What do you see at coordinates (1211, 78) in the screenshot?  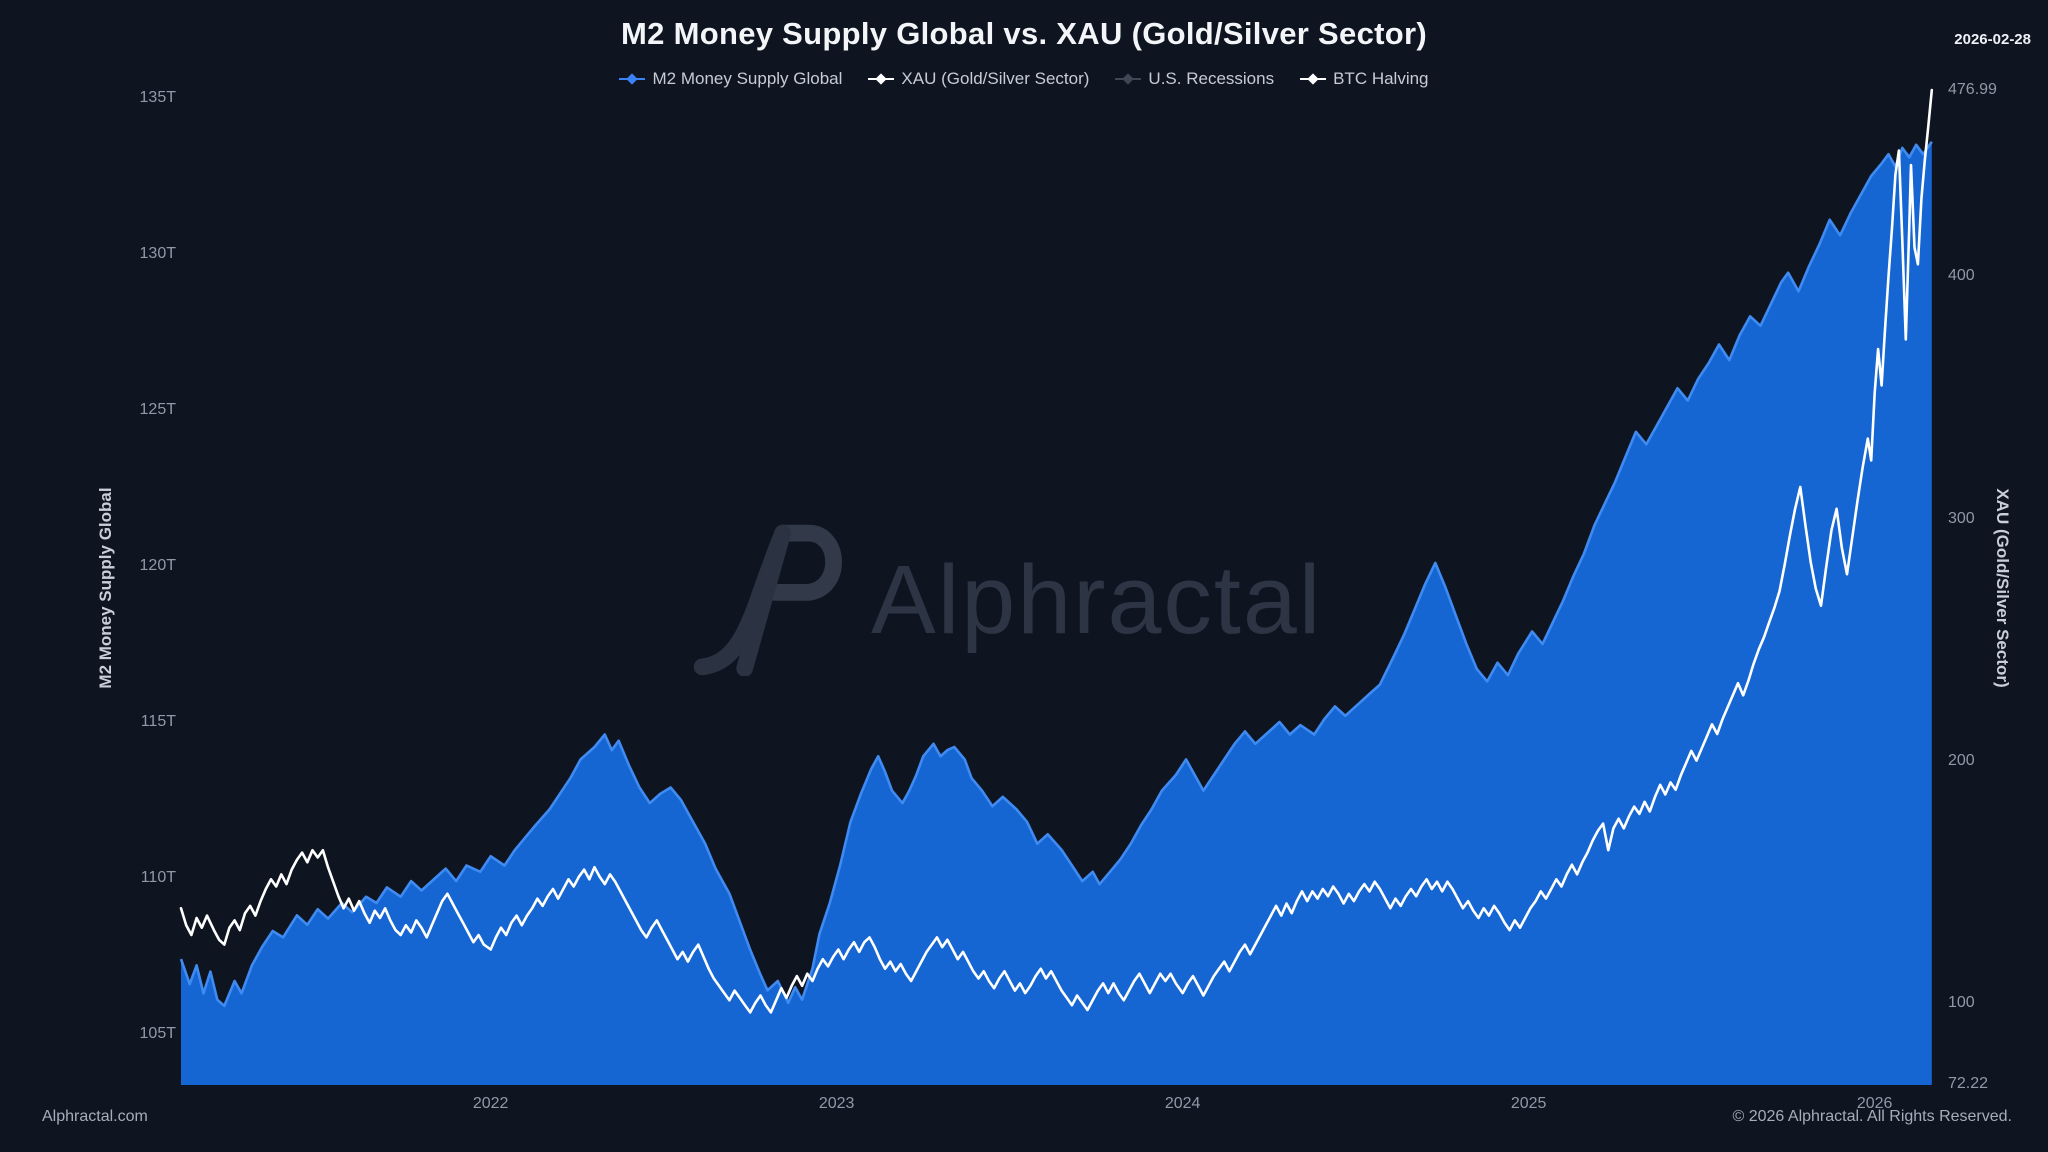 I see `legend-label: U.S. Recessions` at bounding box center [1211, 78].